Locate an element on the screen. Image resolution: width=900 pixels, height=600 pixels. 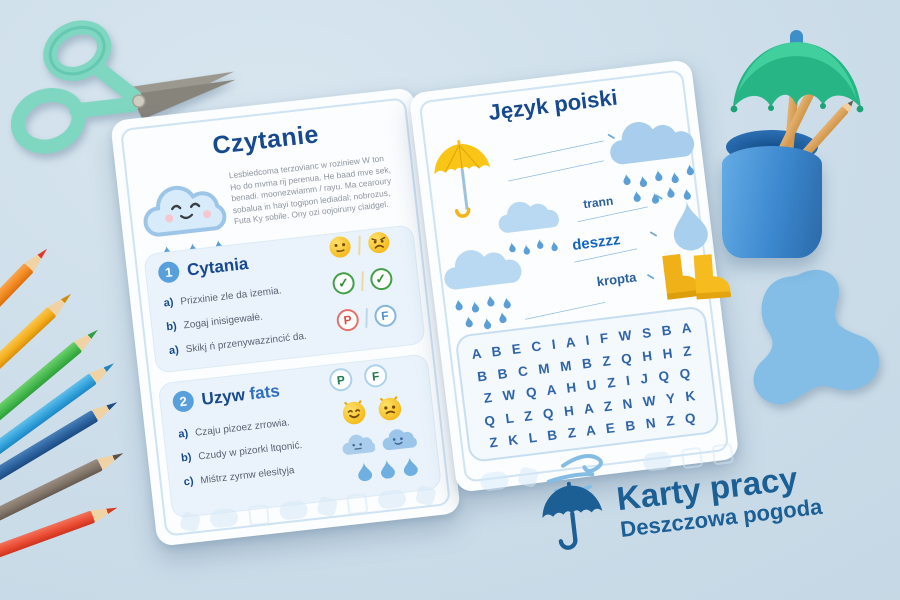
emoji-choice-pair is located at coordinates (359, 245).